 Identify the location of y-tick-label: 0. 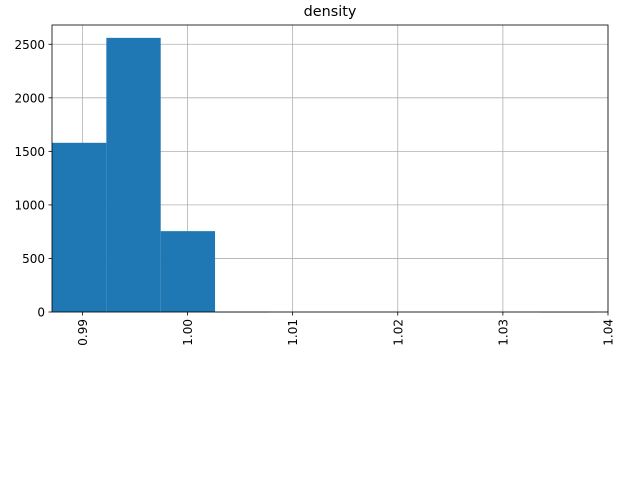
(41, 313).